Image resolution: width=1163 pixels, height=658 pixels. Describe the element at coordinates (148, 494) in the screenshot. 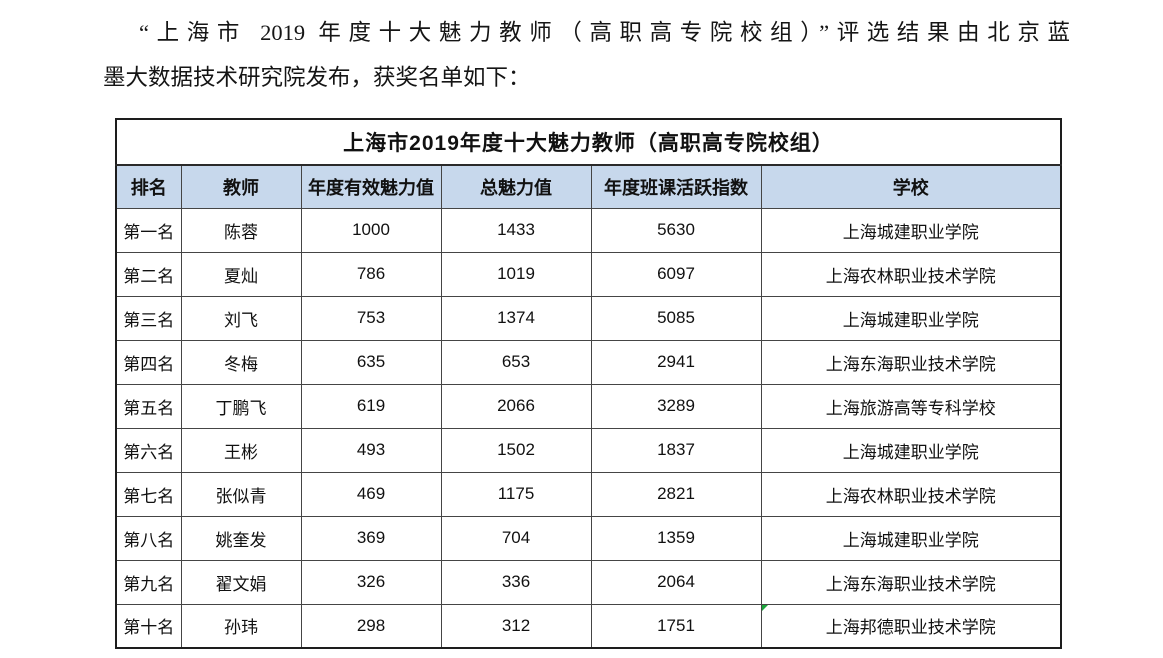

I see `cell-rank: 第七名` at that location.